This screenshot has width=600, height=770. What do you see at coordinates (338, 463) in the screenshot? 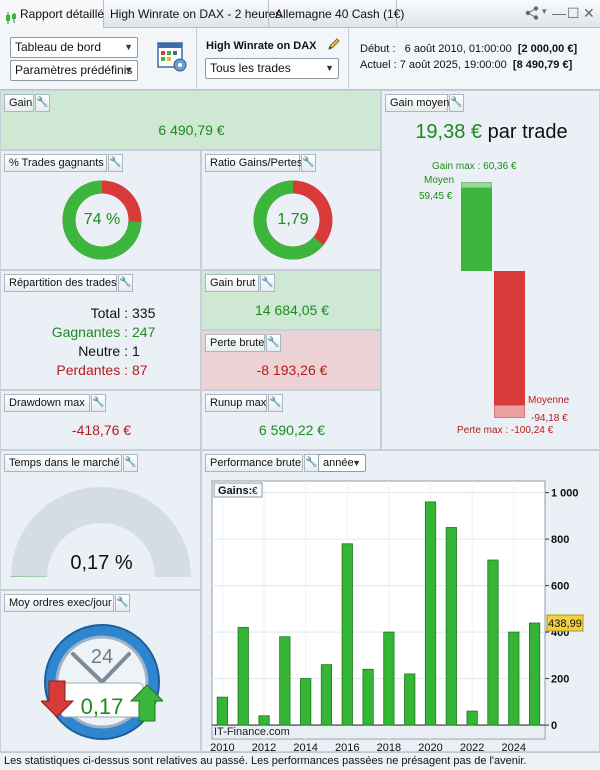
I see `select-value: année` at bounding box center [338, 463].